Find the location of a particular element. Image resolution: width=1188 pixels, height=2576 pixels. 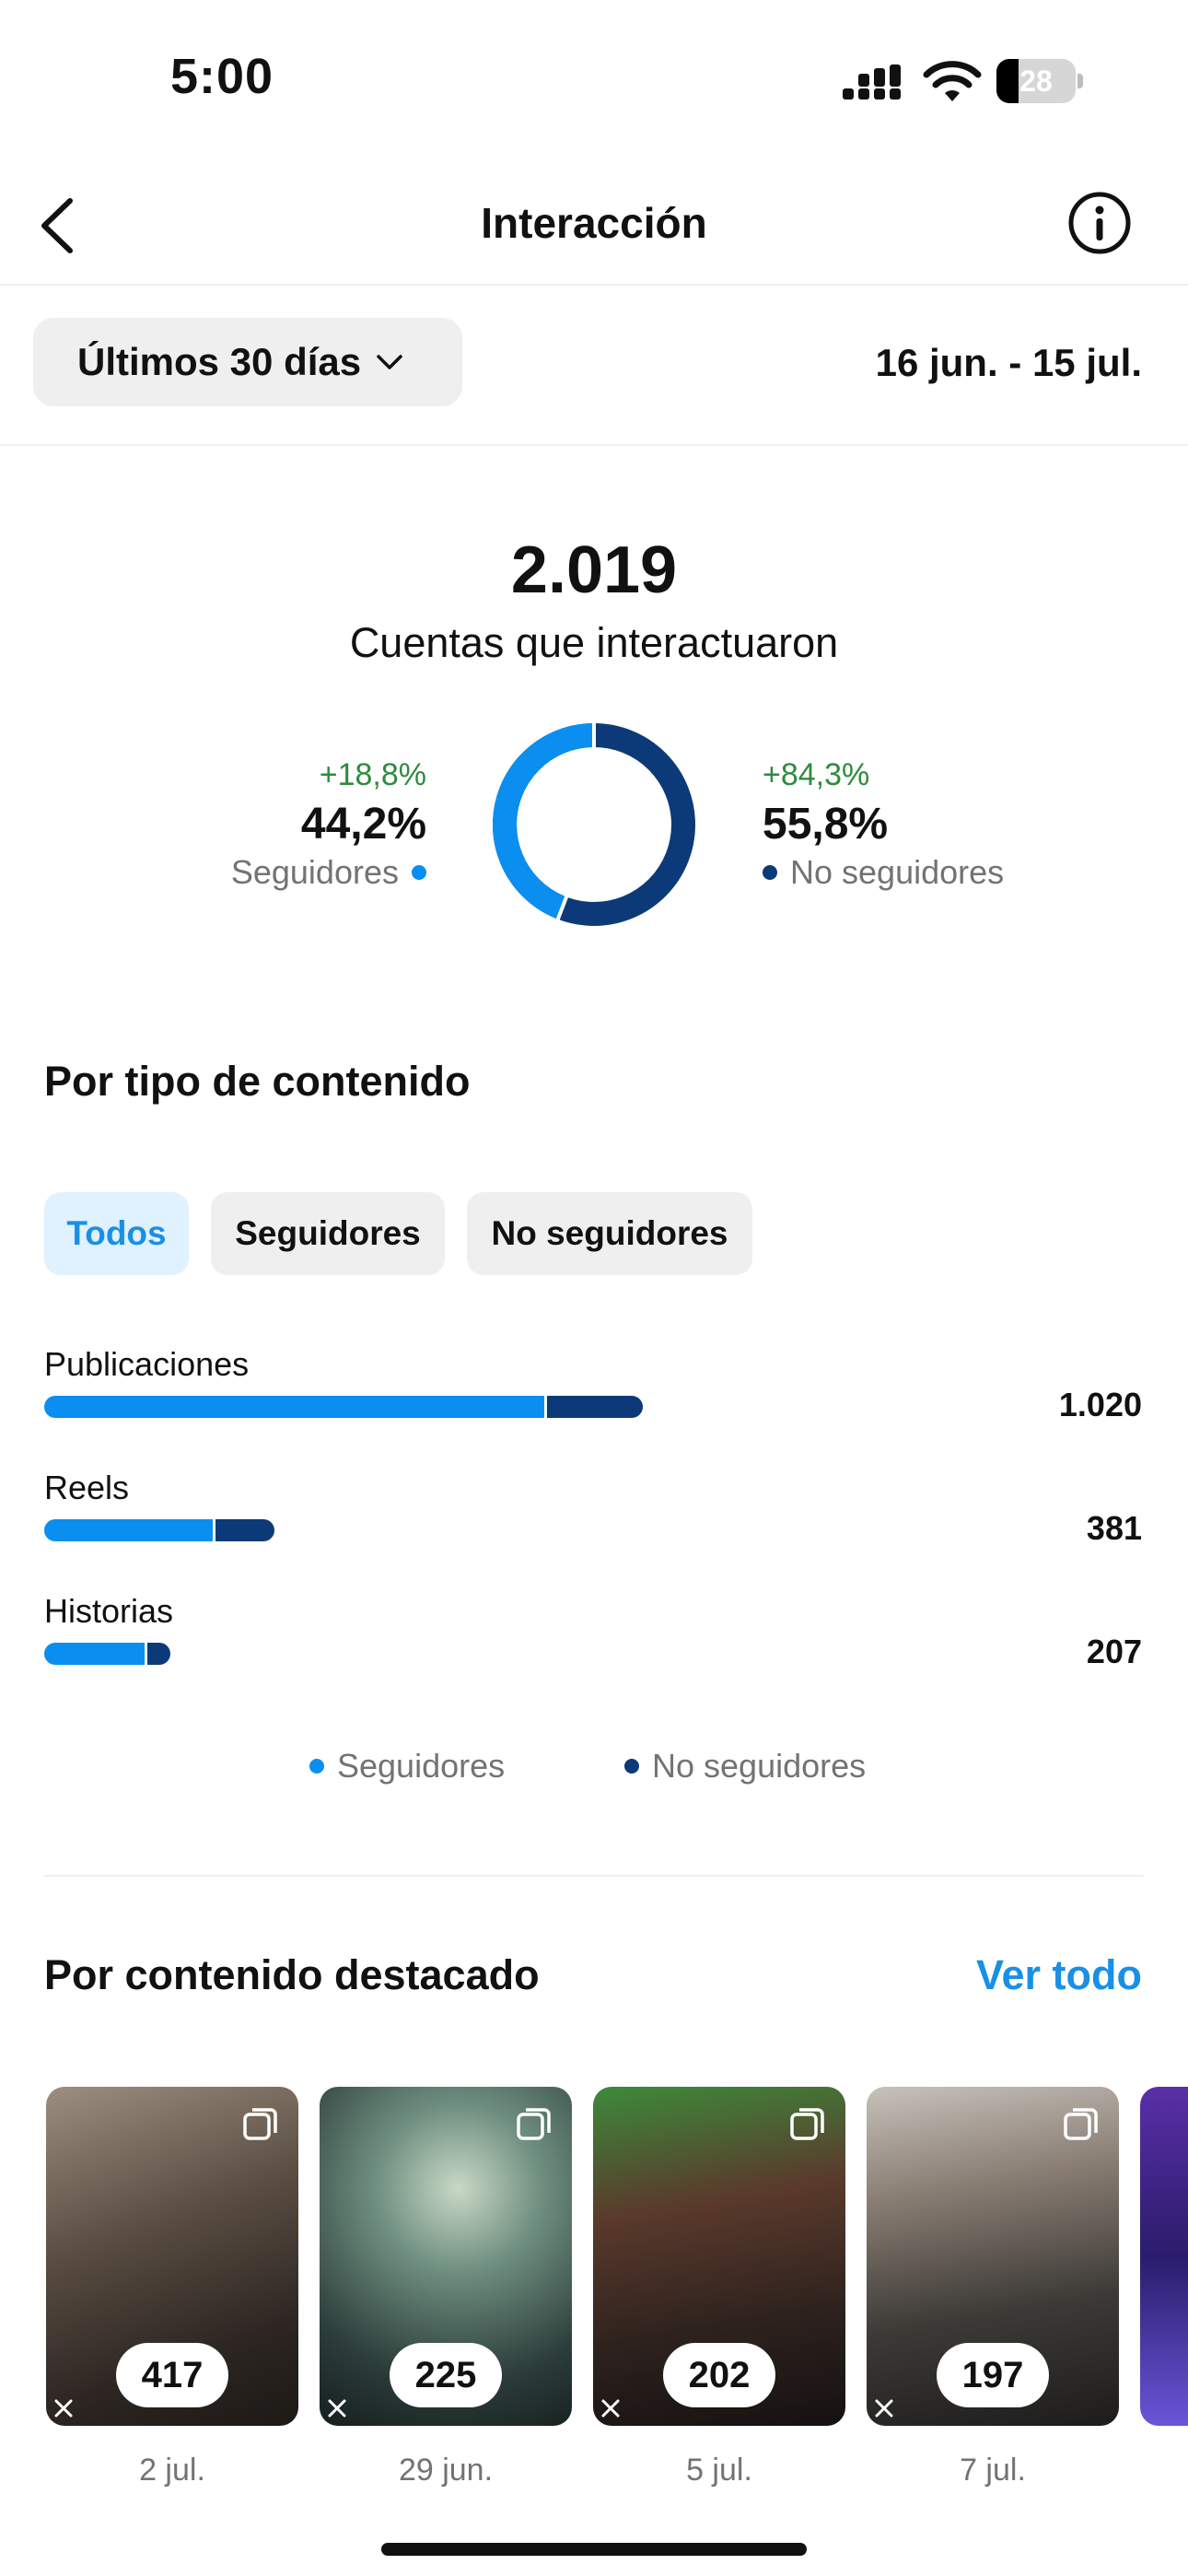

legend-followers: Seguidores is located at coordinates (407, 1766).